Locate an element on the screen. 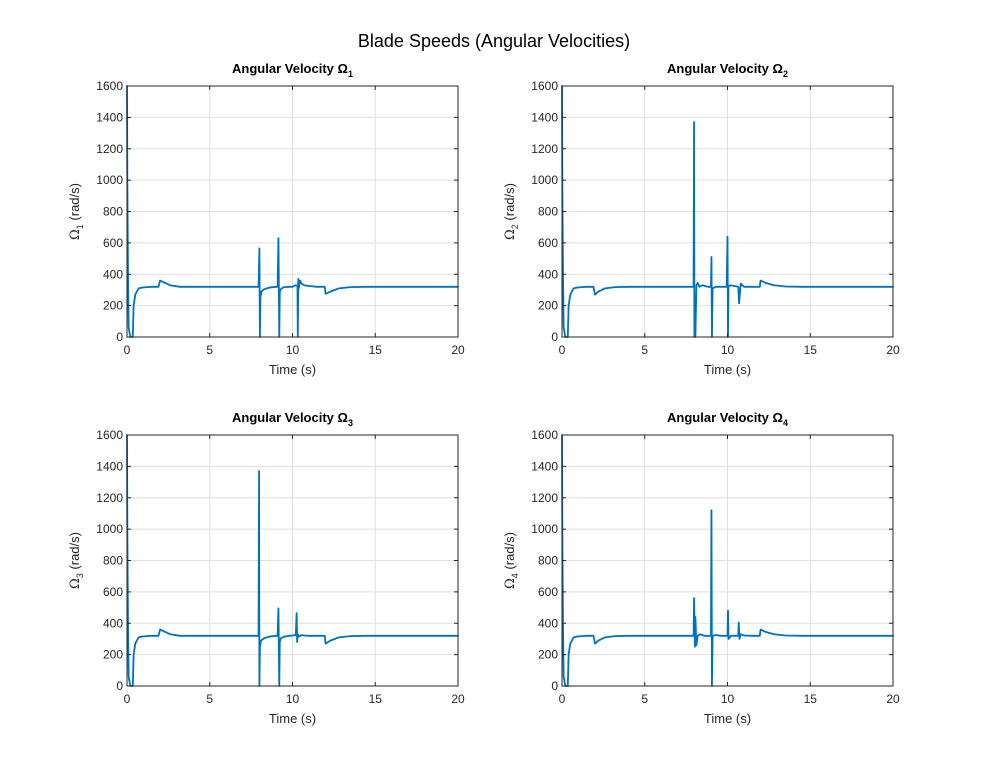  subplot-title-subscript: 4 is located at coordinates (785, 423).